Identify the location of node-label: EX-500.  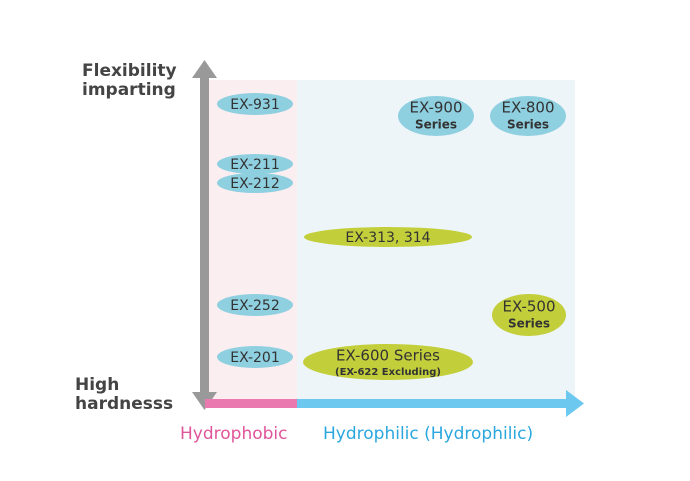
(528, 307).